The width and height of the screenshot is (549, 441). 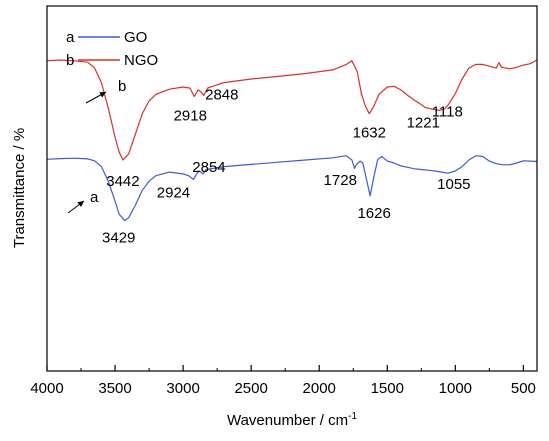 What do you see at coordinates (387, 388) in the screenshot?
I see `x-tick-label: 1500` at bounding box center [387, 388].